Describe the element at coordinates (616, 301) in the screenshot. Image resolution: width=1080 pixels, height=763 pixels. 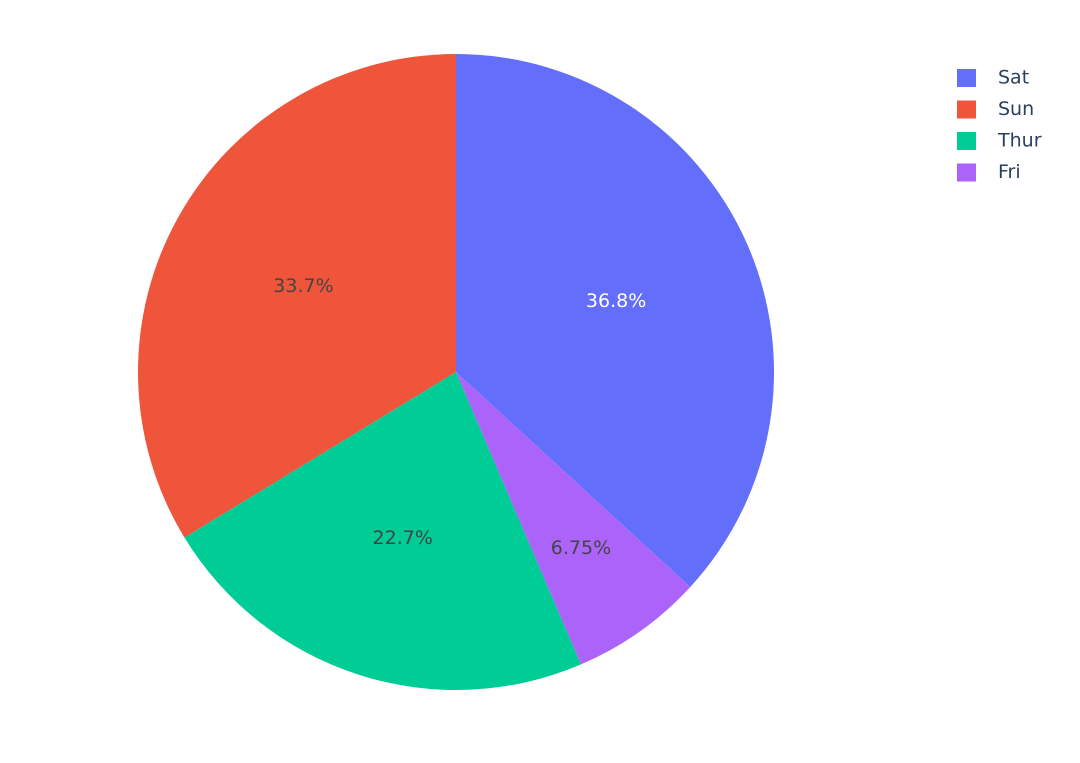
I see `slice-label: 36.8%` at that location.